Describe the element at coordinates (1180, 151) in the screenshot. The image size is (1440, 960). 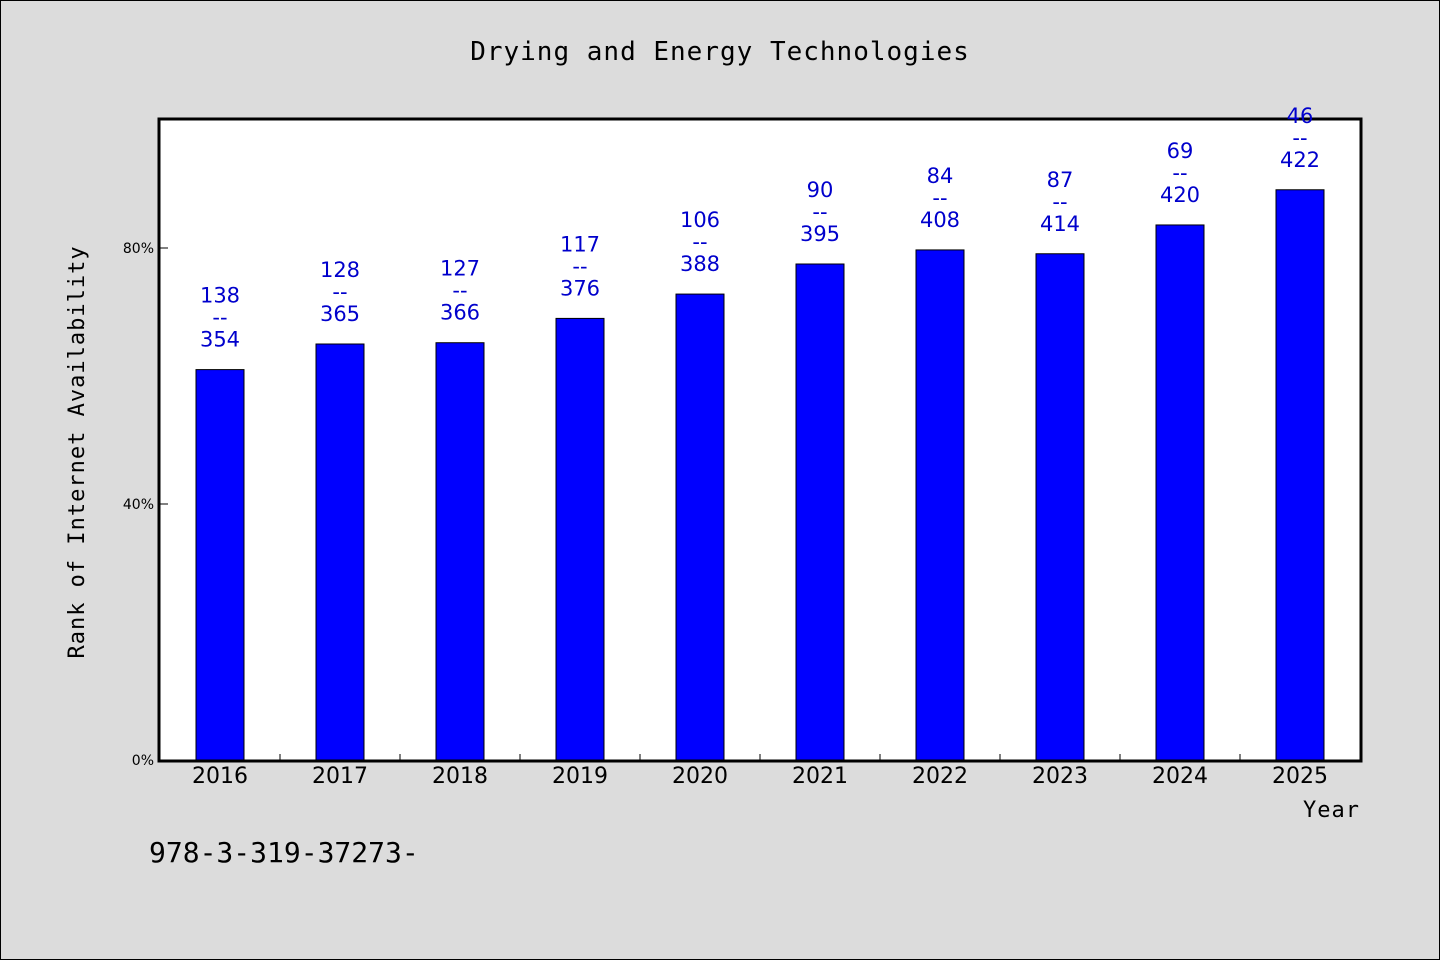
I see `data-label-top-2024: 69` at that location.